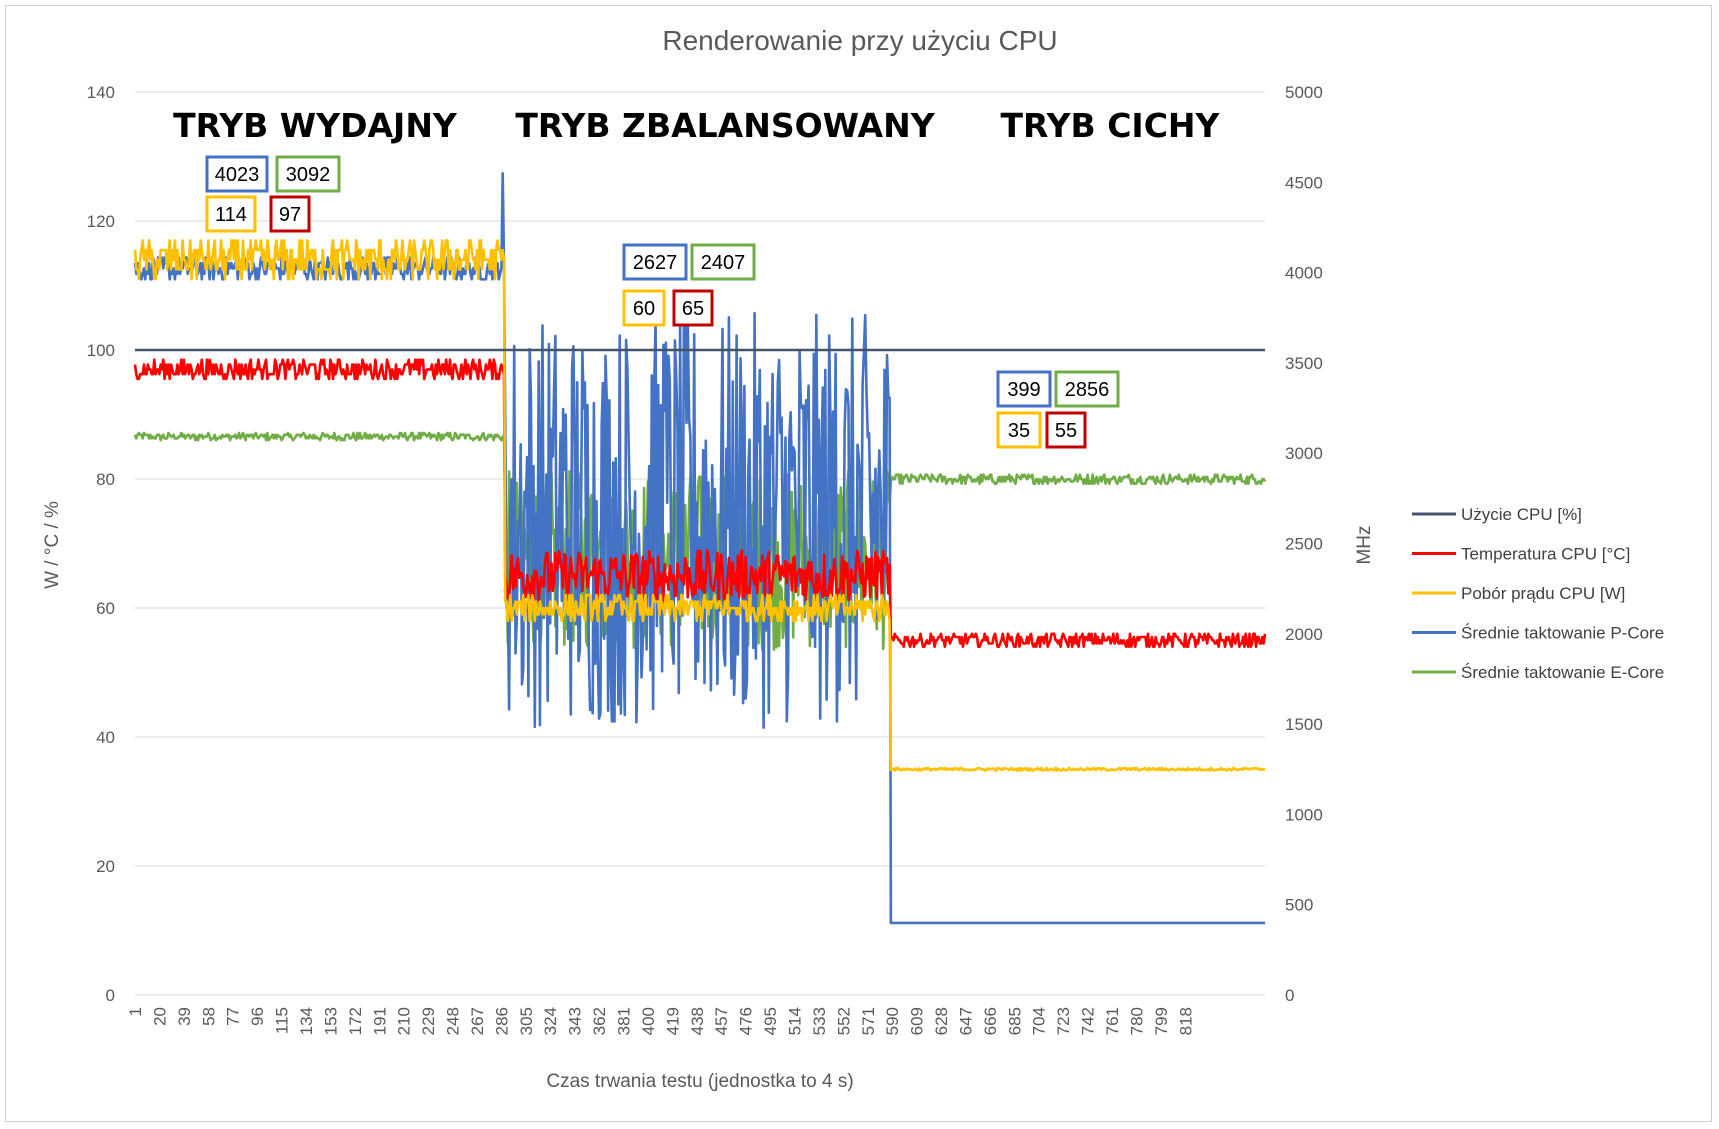 The height and width of the screenshot is (1129, 1719). I want to click on x-tick: 96, so click(257, 1016).